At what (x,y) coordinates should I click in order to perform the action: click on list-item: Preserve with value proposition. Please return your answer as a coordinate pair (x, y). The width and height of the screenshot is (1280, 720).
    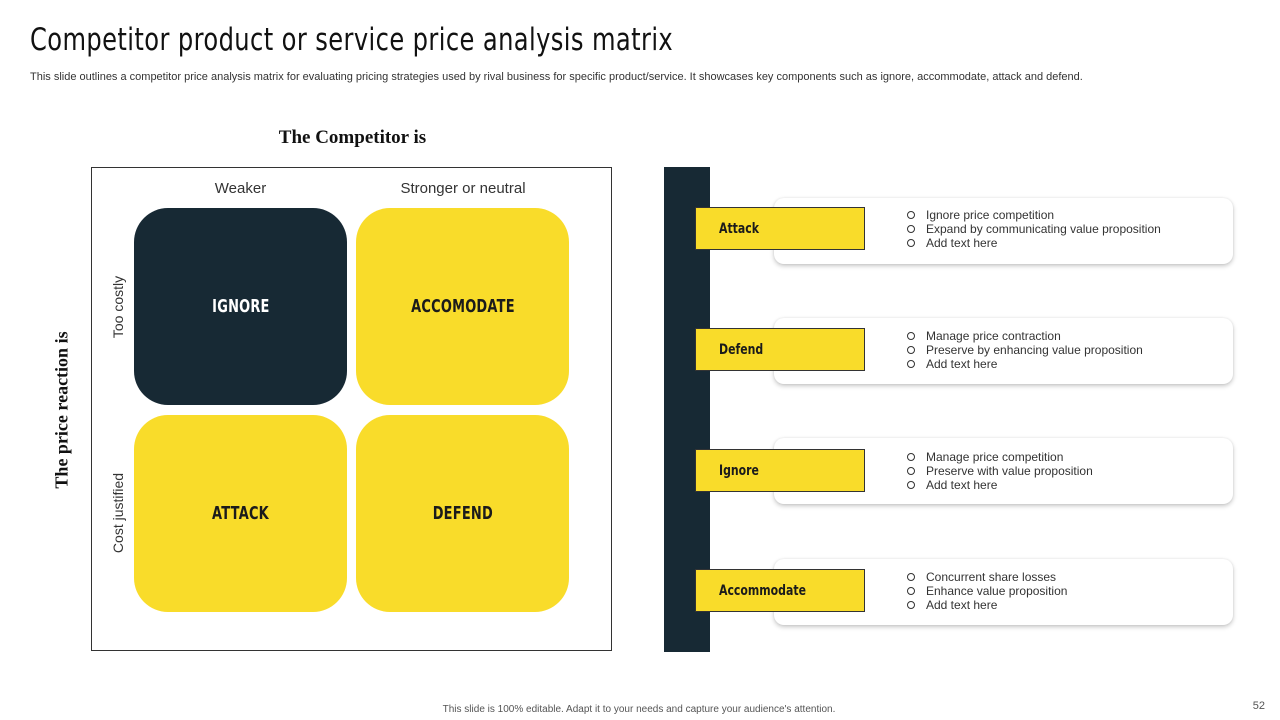
    Looking at the image, I should click on (1000, 471).